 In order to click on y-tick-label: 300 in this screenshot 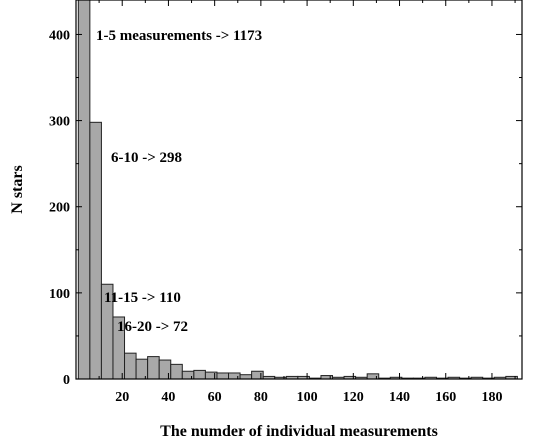, I will do `click(59, 122)`.